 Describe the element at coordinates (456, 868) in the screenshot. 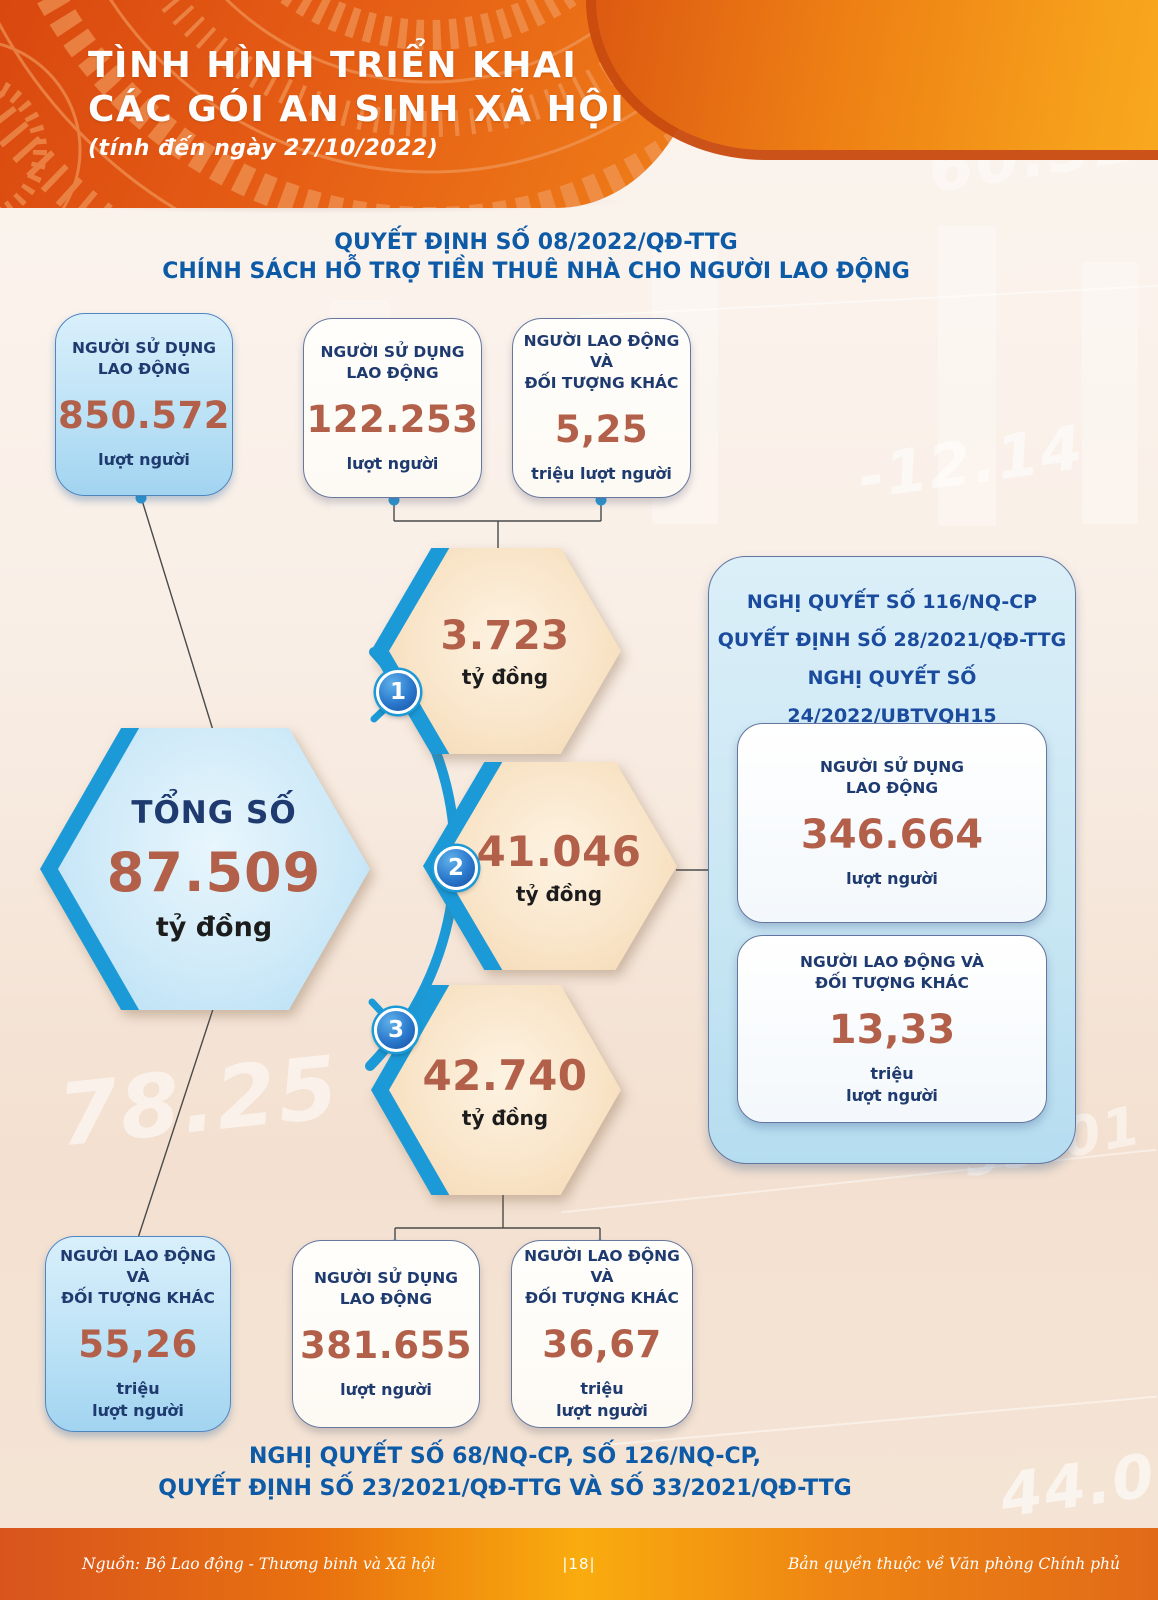

I see `badge-number-2: 2` at that location.